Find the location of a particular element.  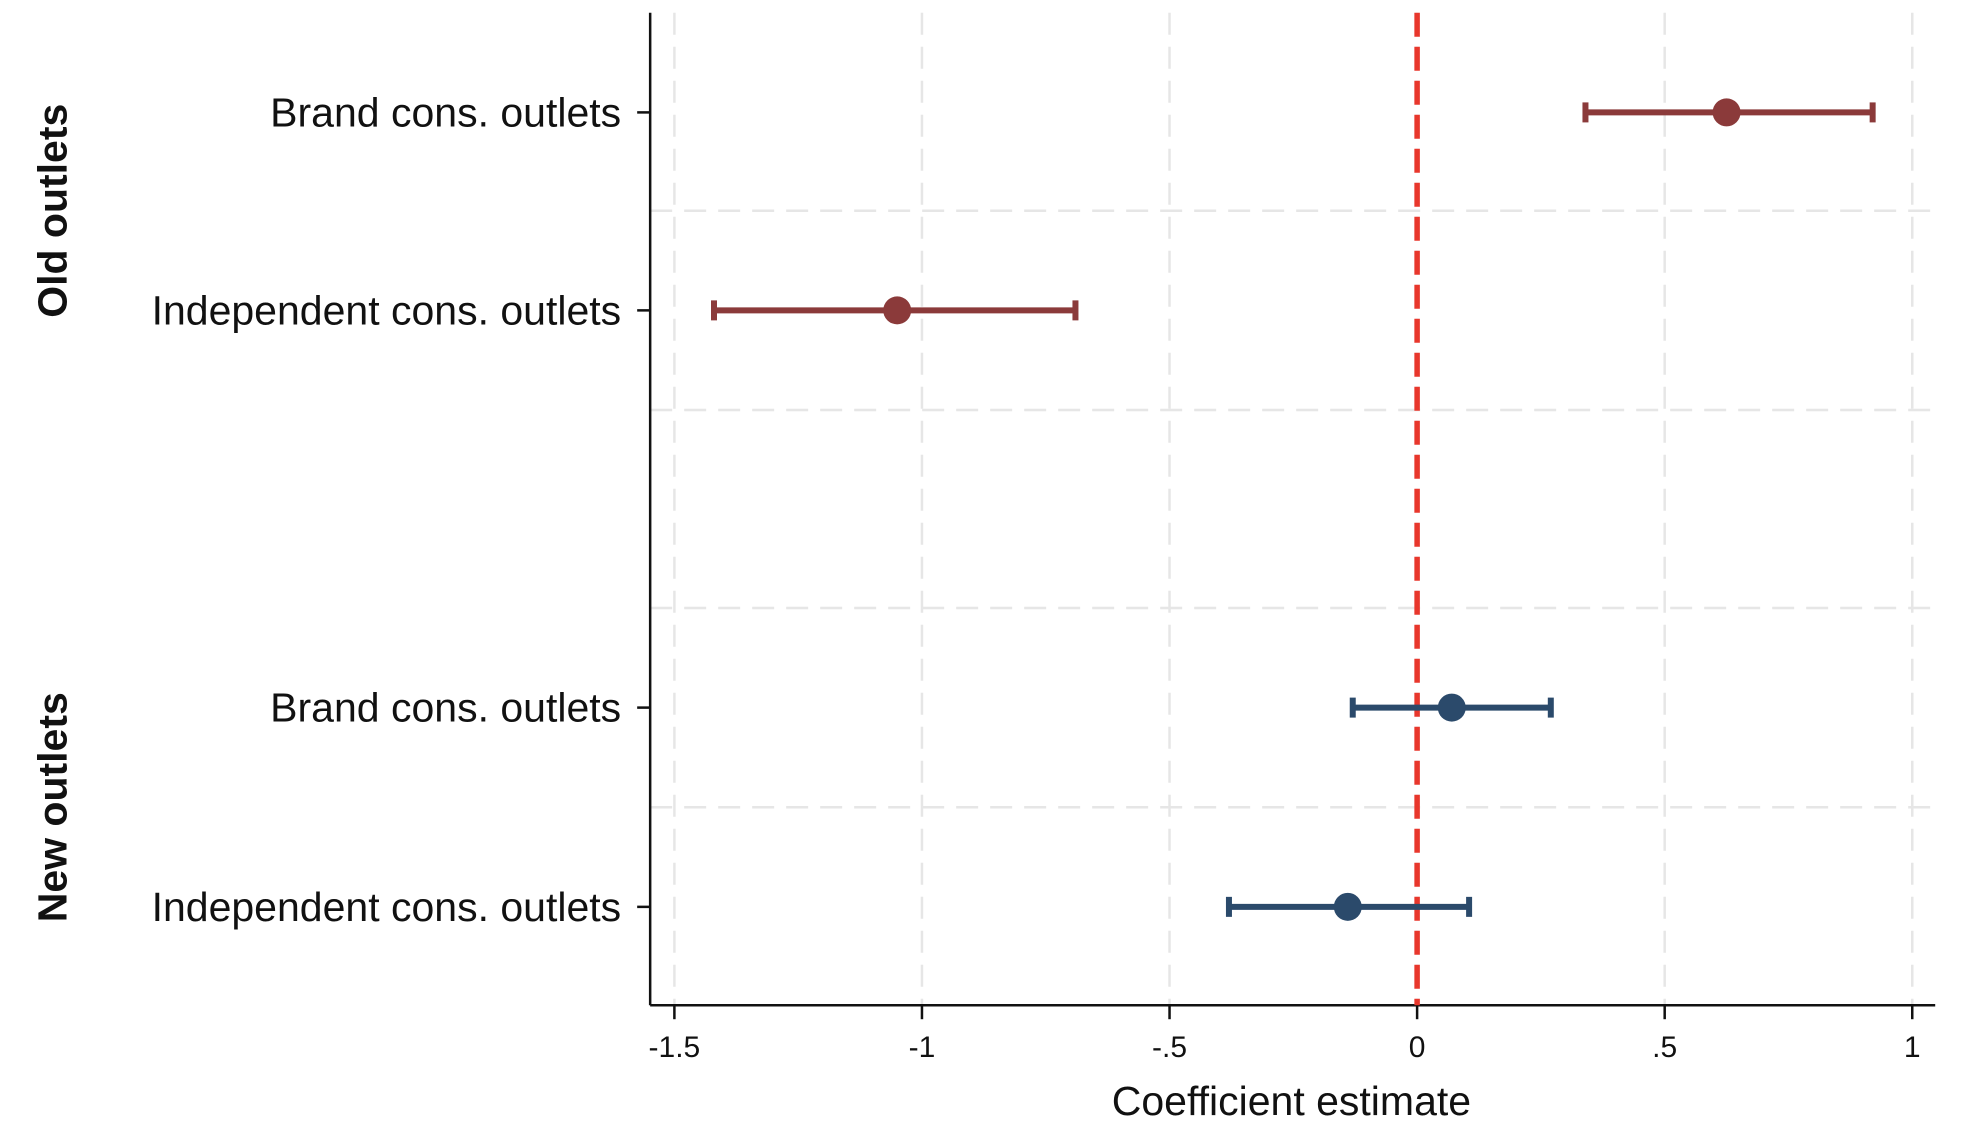

x-tick-label: .5 is located at coordinates (1664, 1047).